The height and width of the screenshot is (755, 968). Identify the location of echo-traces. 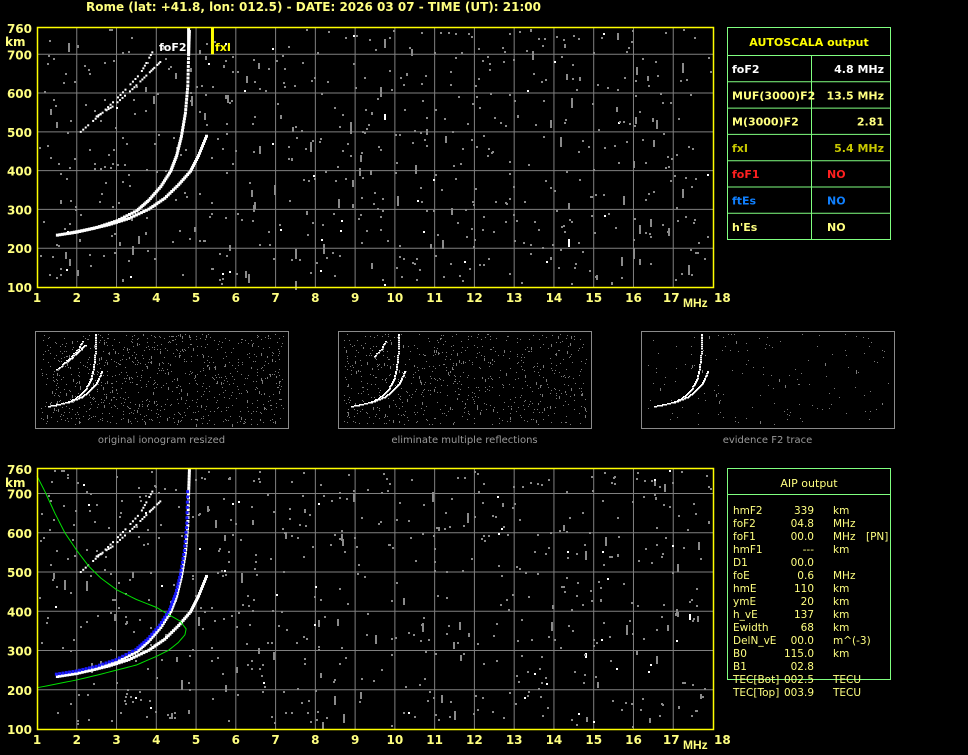
(131, 574).